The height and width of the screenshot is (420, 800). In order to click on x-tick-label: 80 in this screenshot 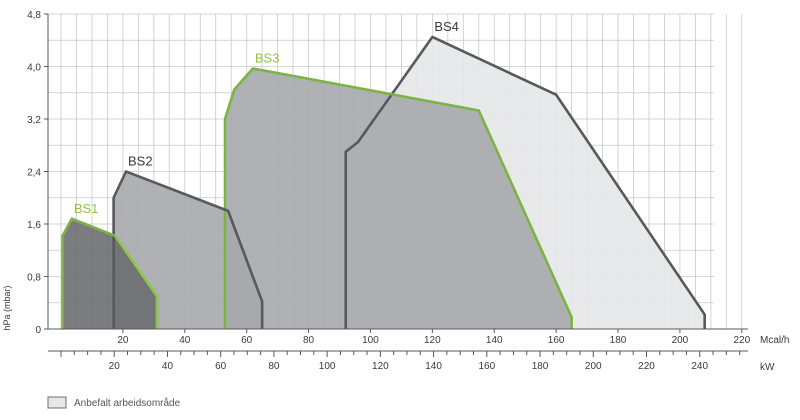, I will do `click(309, 340)`.